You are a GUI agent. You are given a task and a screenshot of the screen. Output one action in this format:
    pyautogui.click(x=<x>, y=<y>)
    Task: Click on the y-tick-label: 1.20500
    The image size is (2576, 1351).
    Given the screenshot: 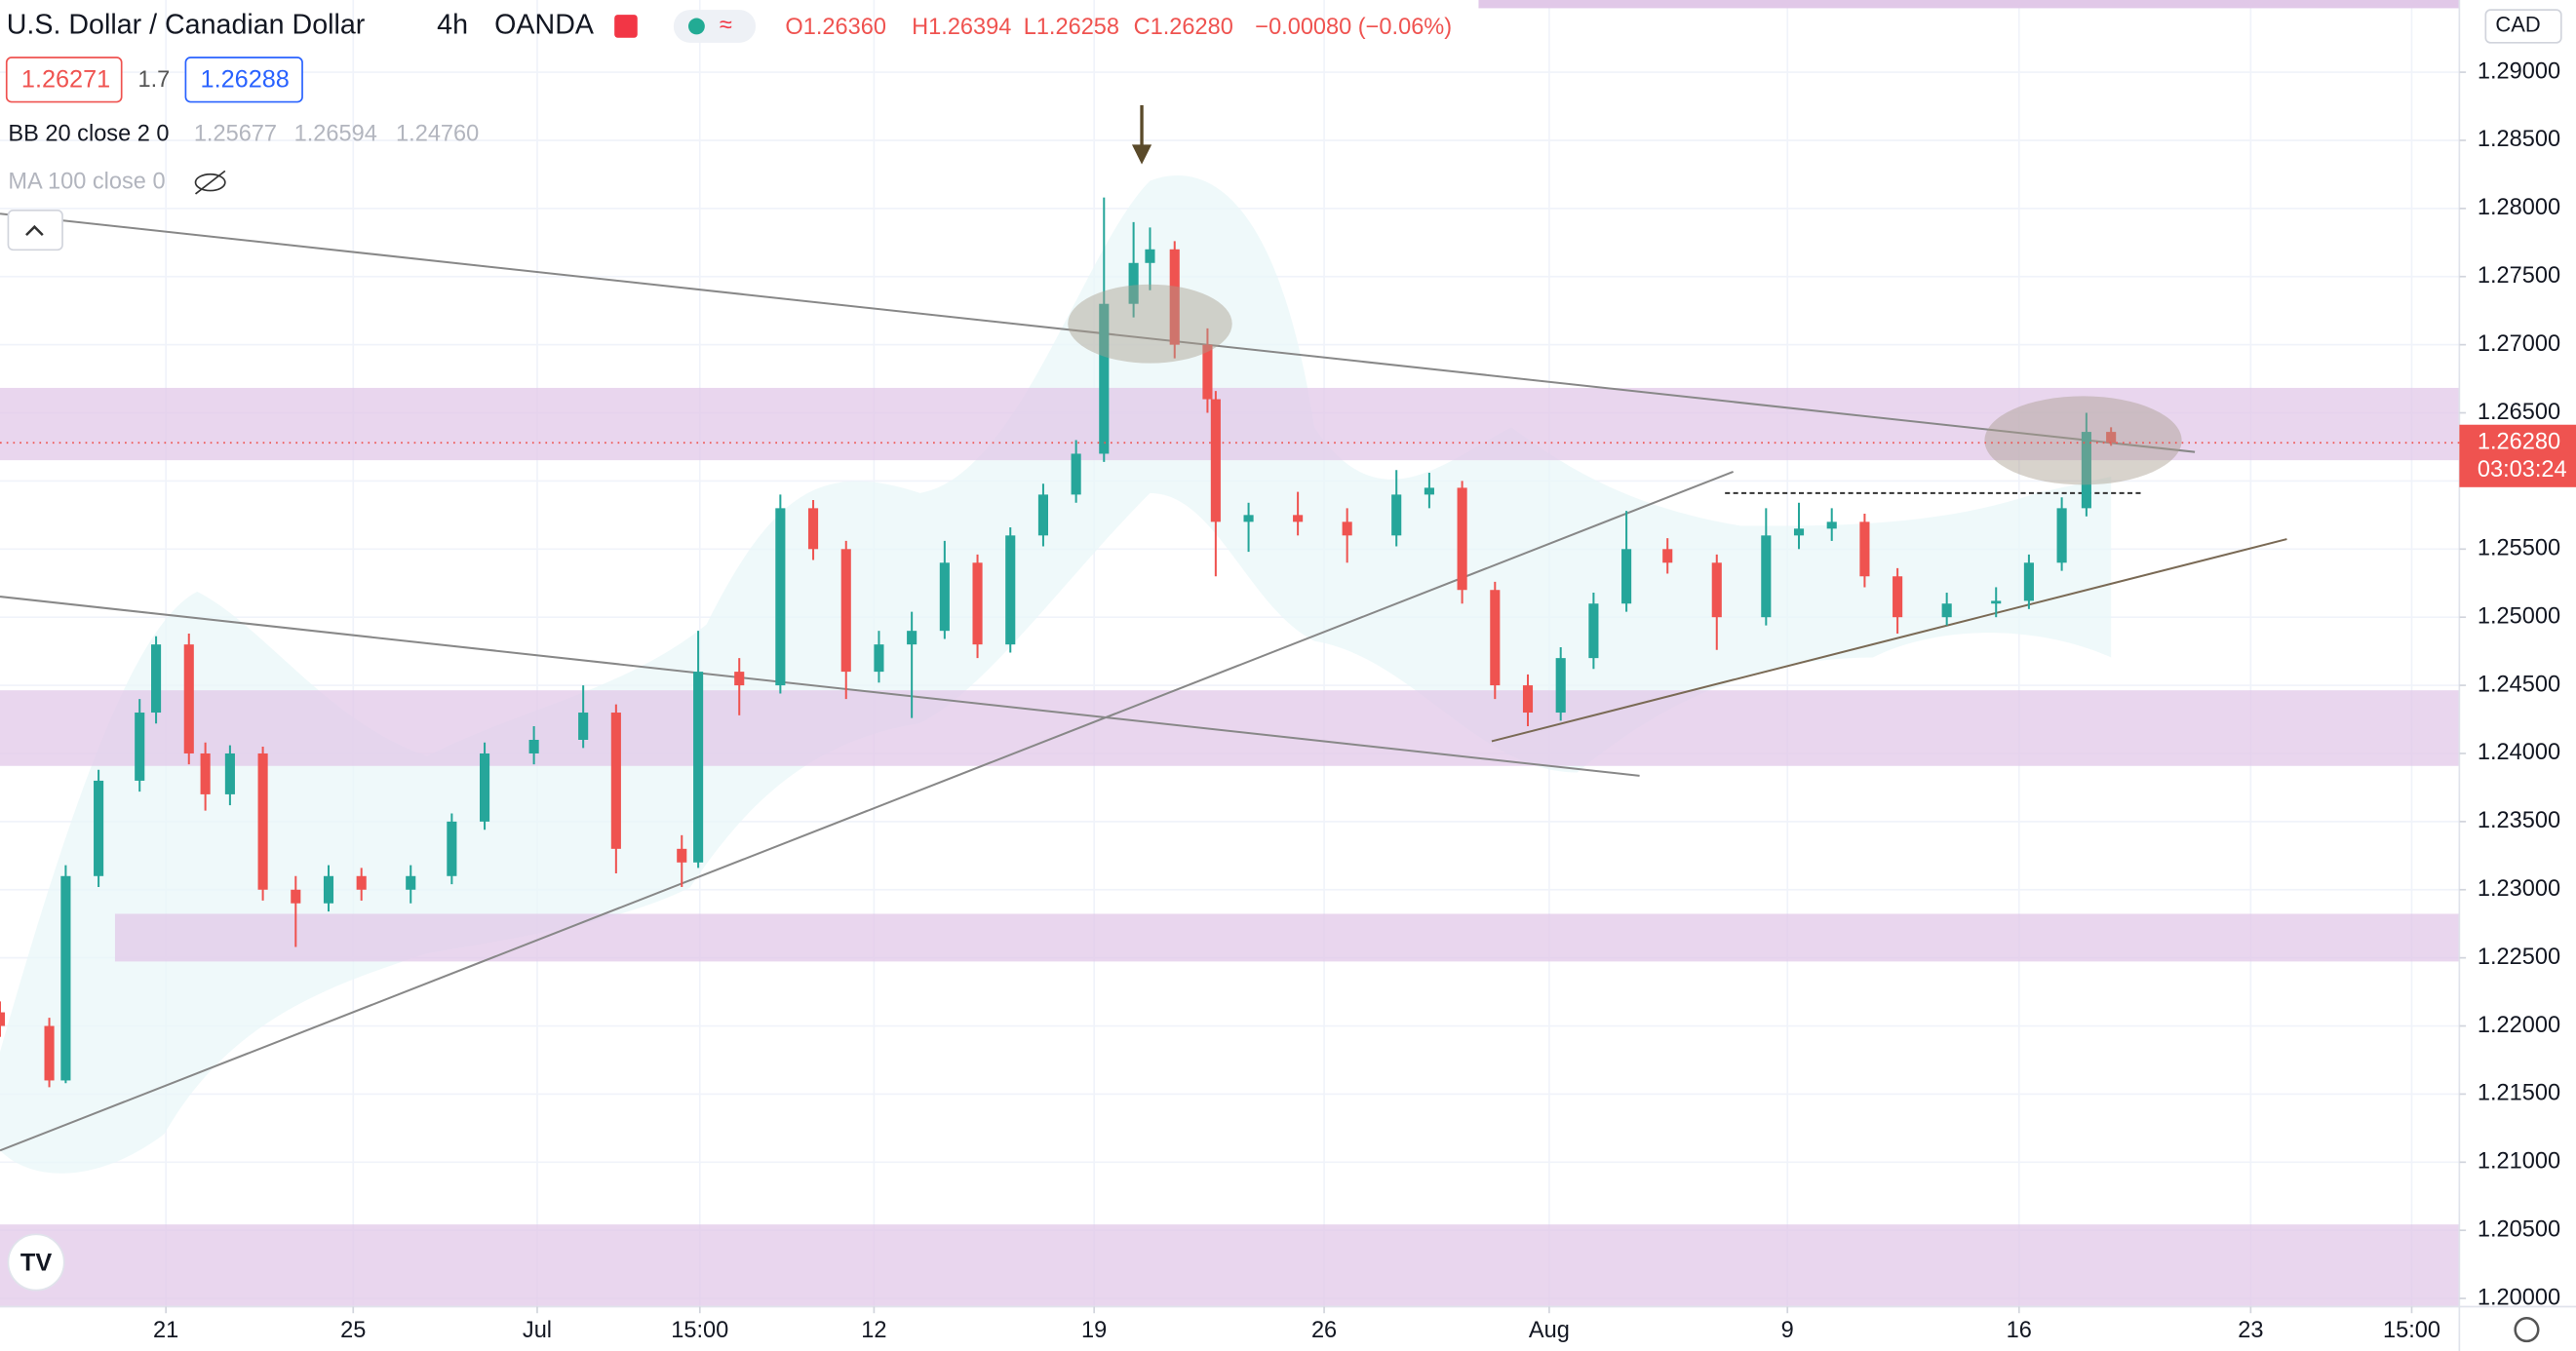 What is the action you would take?
    pyautogui.click(x=2519, y=1228)
    